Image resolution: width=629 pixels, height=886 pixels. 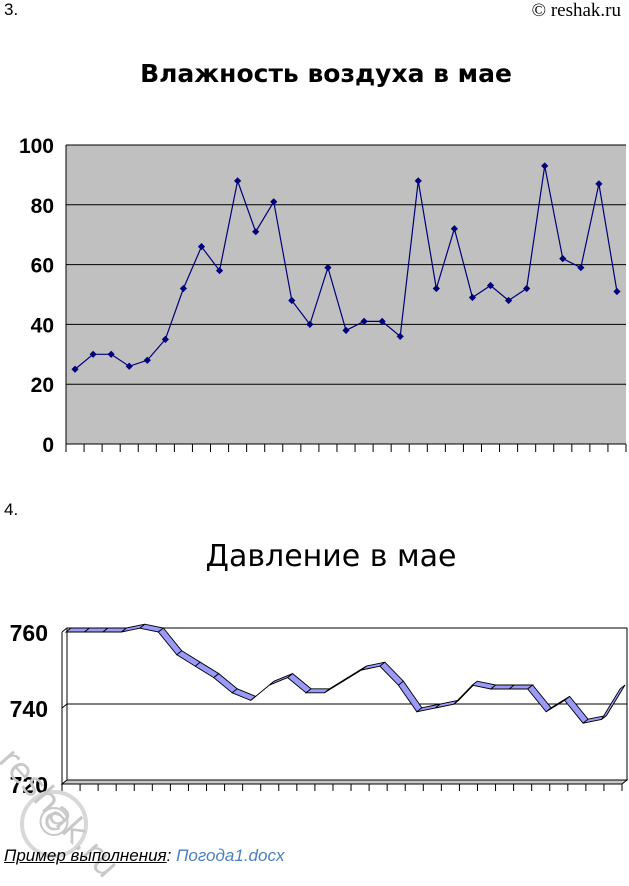 What do you see at coordinates (85, 855) in the screenshot?
I see `footer-label: Пример выполнения` at bounding box center [85, 855].